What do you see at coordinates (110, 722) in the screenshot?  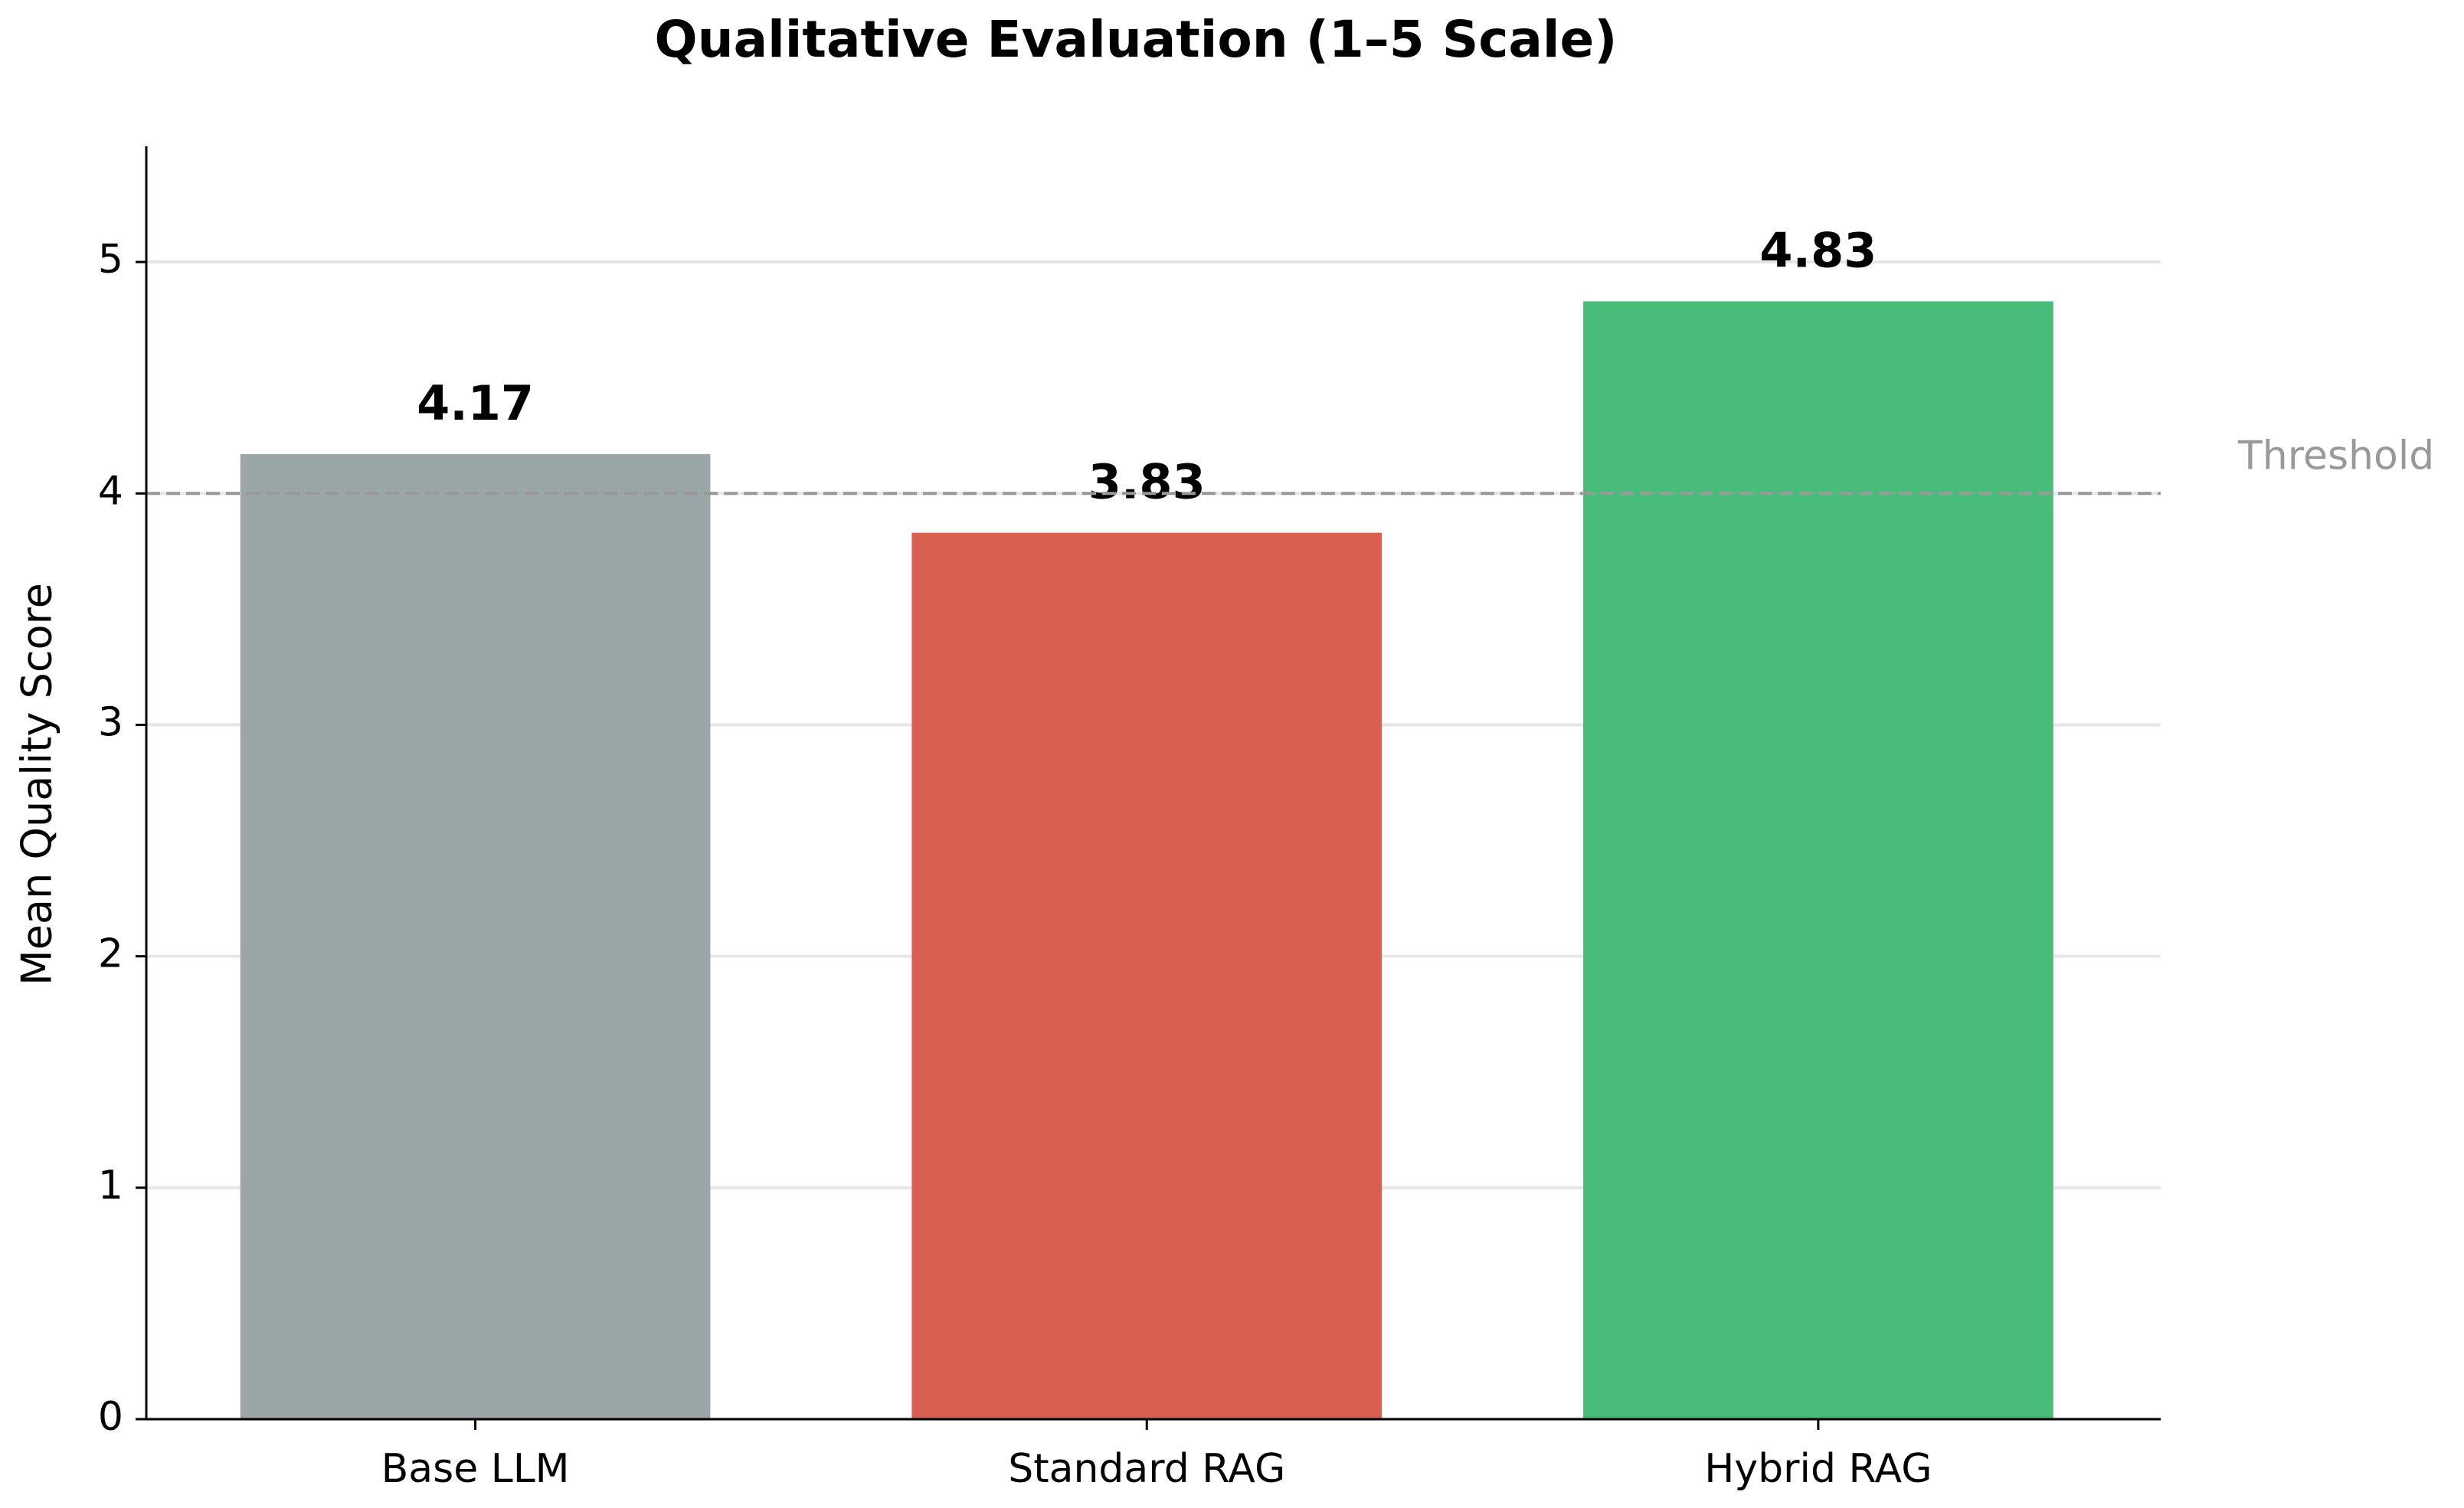 I see `y-tick-label: 3` at bounding box center [110, 722].